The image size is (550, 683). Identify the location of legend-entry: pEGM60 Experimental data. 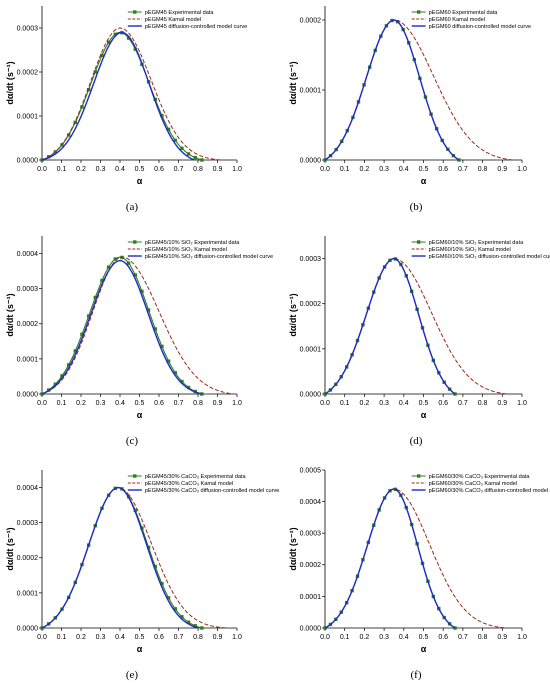
(464, 13).